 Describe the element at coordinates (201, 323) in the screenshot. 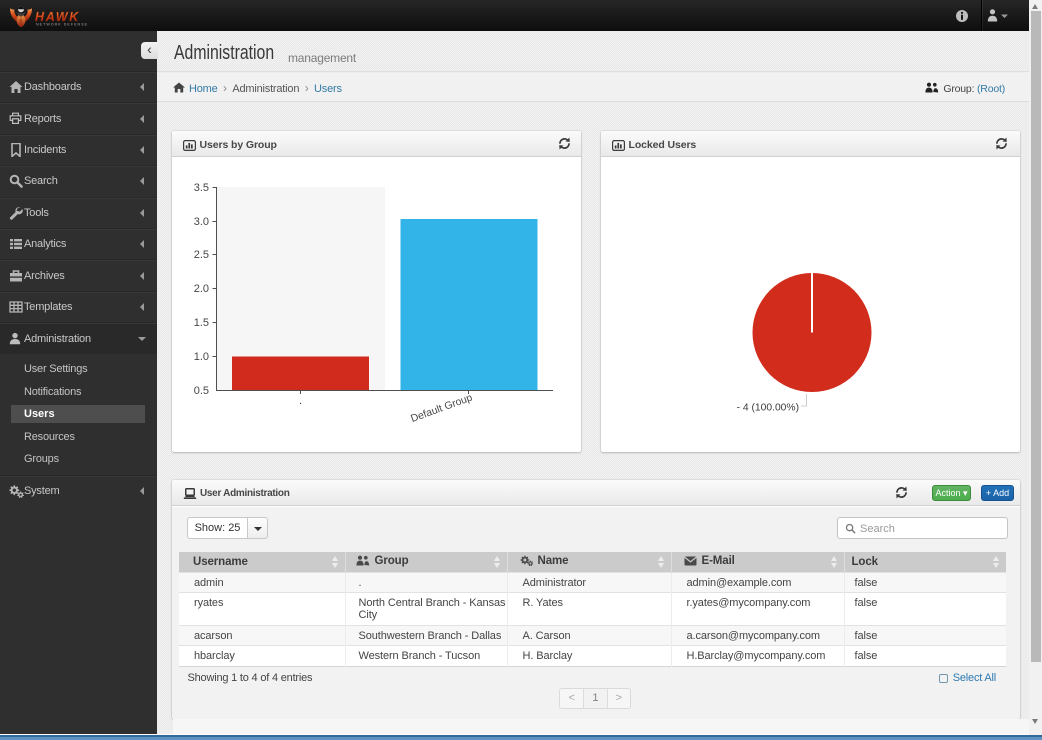

I see `svg-text: 1.5` at that location.